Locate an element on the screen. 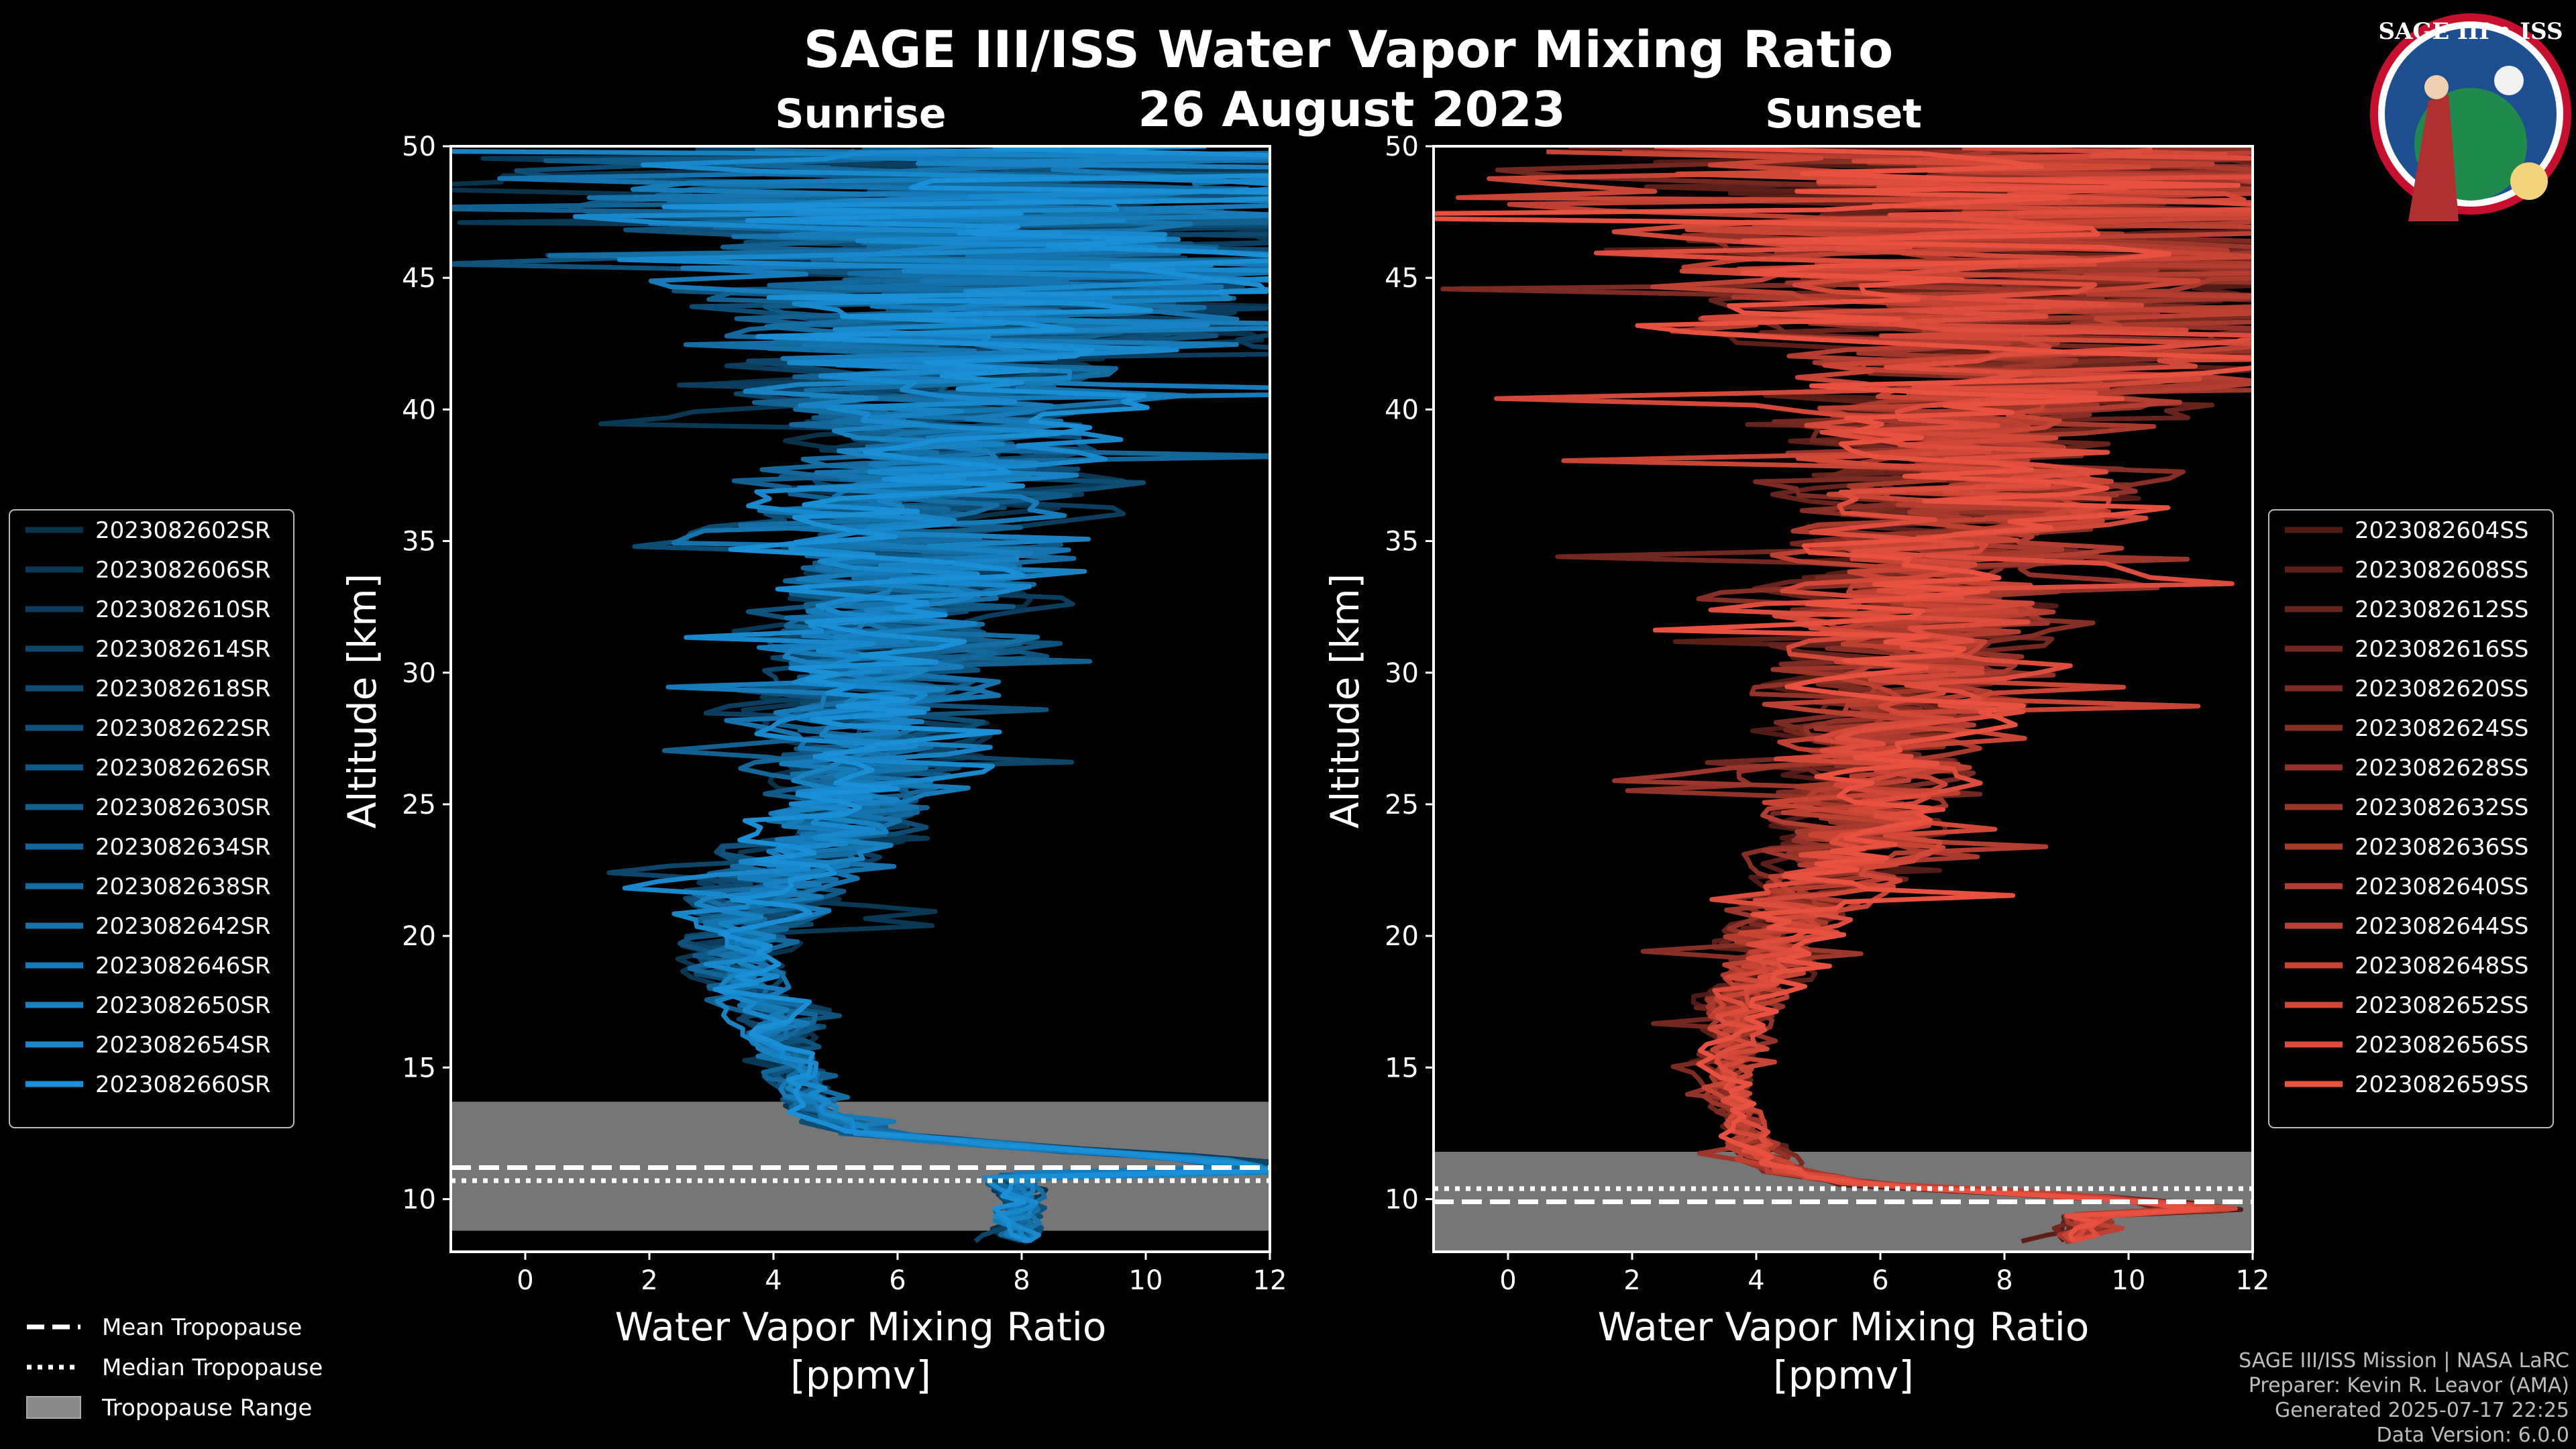 The height and width of the screenshot is (1449, 2576). sunset-subtitle: Sunset is located at coordinates (1843, 114).